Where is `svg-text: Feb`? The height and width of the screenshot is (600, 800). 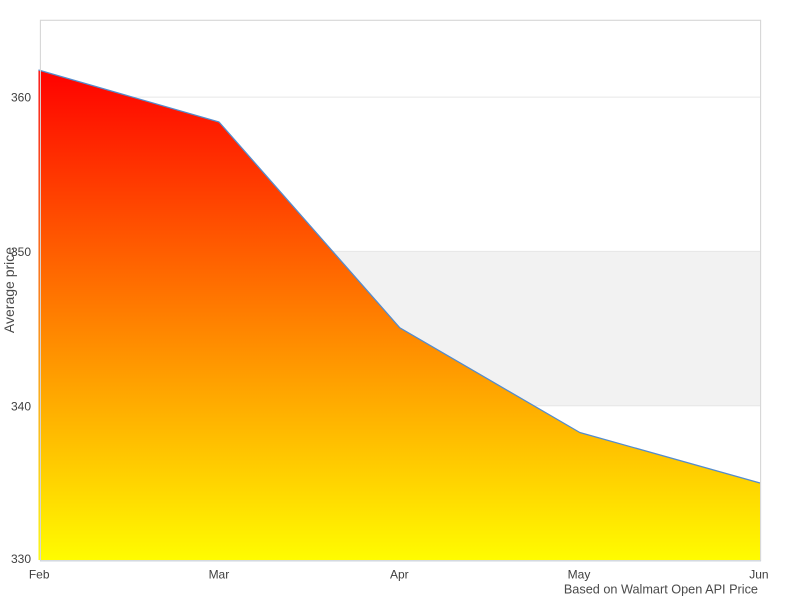 svg-text: Feb is located at coordinates (39, 575).